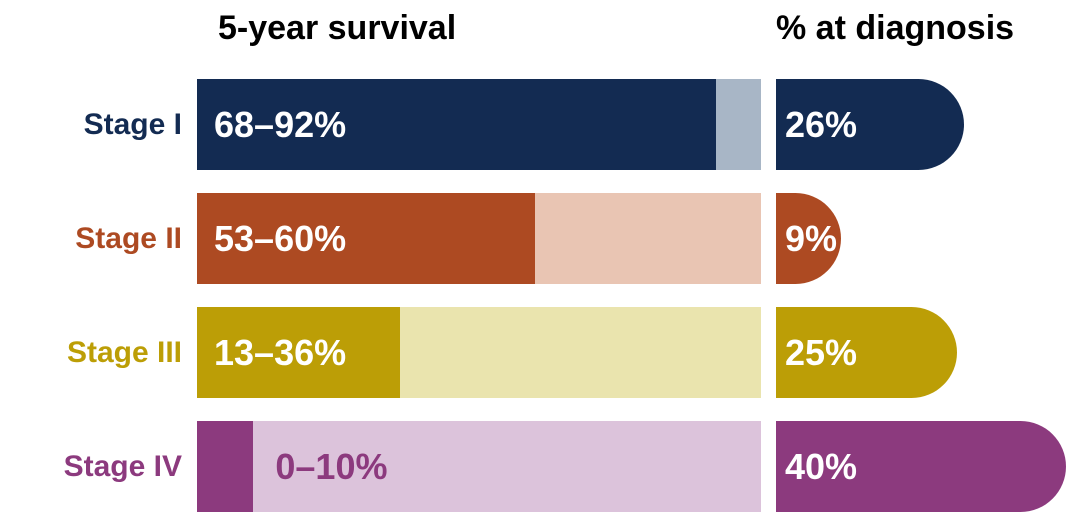 Image resolution: width=1080 pixels, height=527 pixels. Describe the element at coordinates (132, 124) in the screenshot. I see `stage-label: Stage I` at that location.